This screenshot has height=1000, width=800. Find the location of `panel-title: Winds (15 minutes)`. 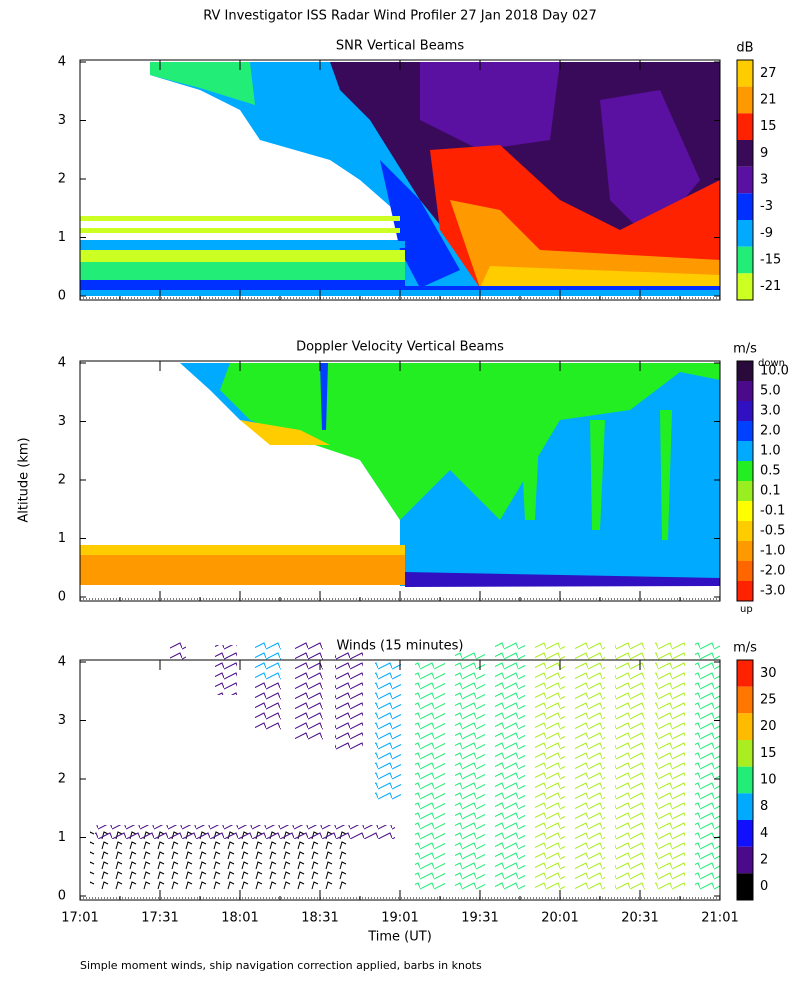

panel-title: Winds (15 minutes) is located at coordinates (399, 646).